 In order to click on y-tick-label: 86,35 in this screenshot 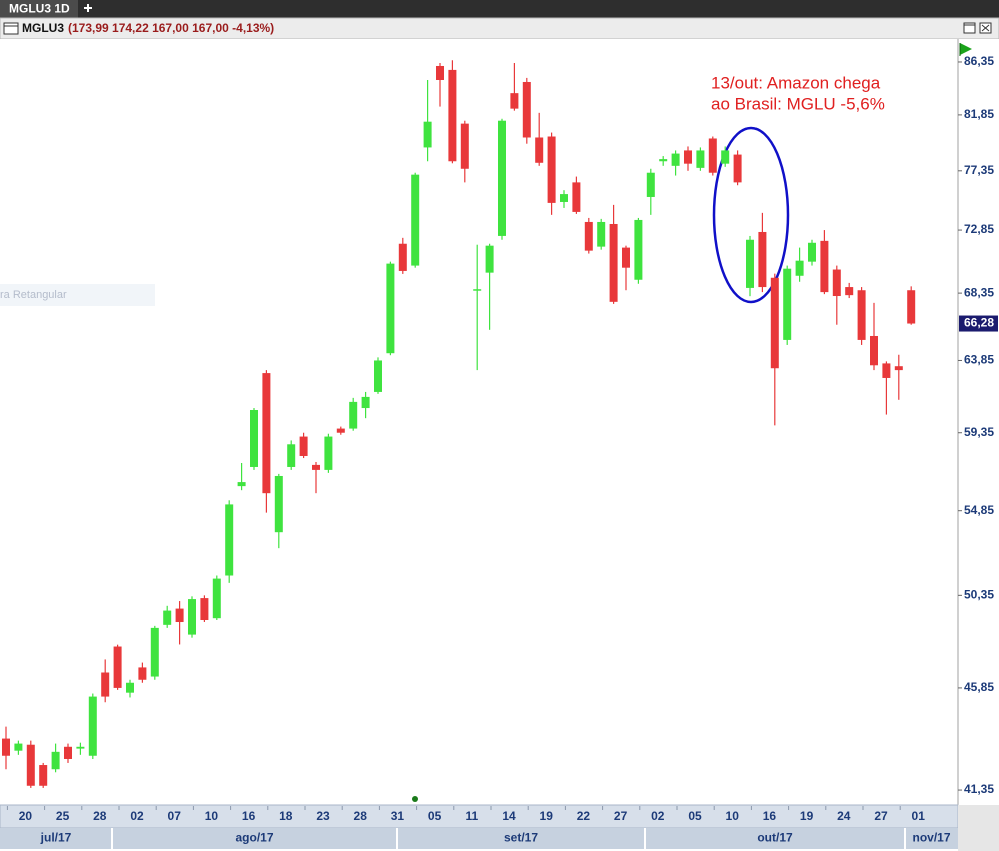, I will do `click(979, 61)`.